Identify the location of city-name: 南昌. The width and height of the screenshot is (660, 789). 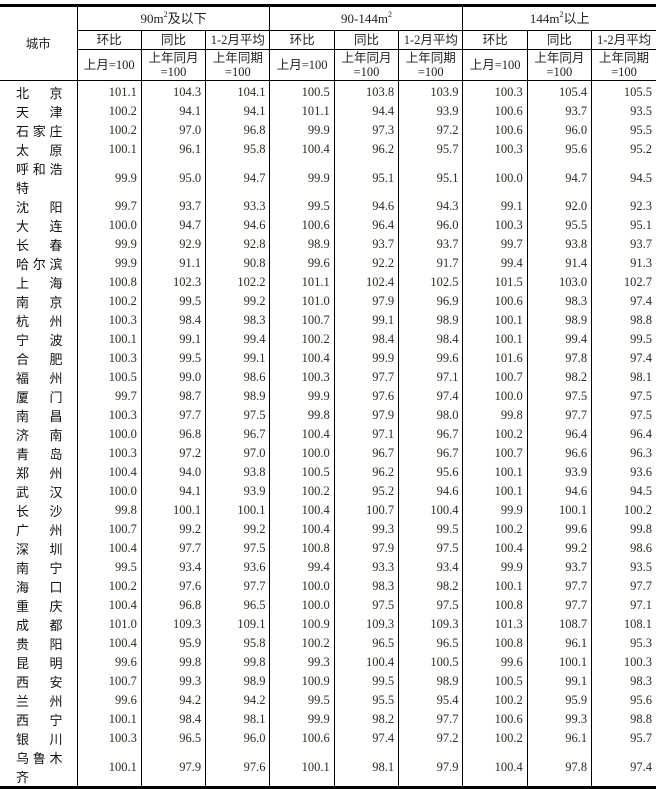
(39, 417).